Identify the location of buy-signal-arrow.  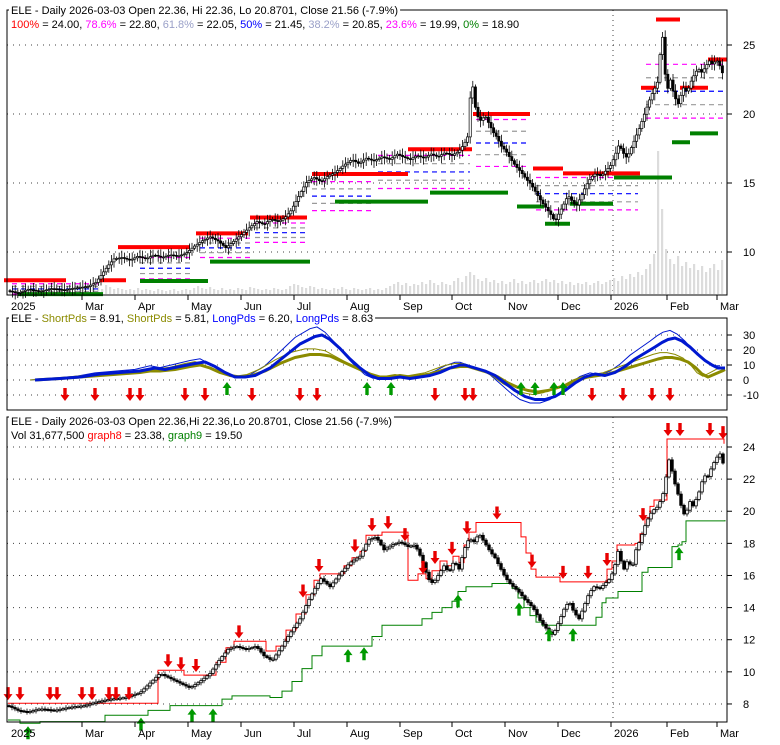
(521, 388).